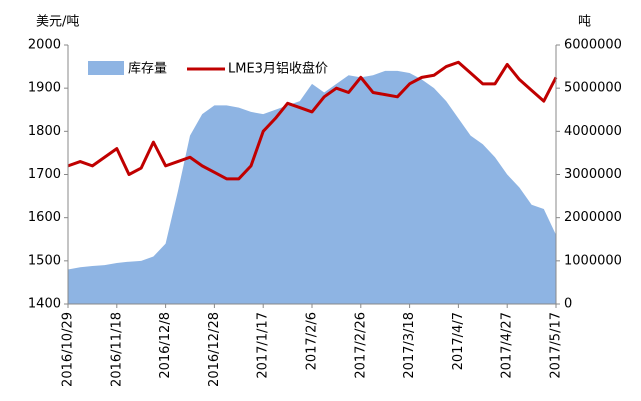 The image size is (641, 401). I want to click on y-tick-label: 2000, so click(44, 45).